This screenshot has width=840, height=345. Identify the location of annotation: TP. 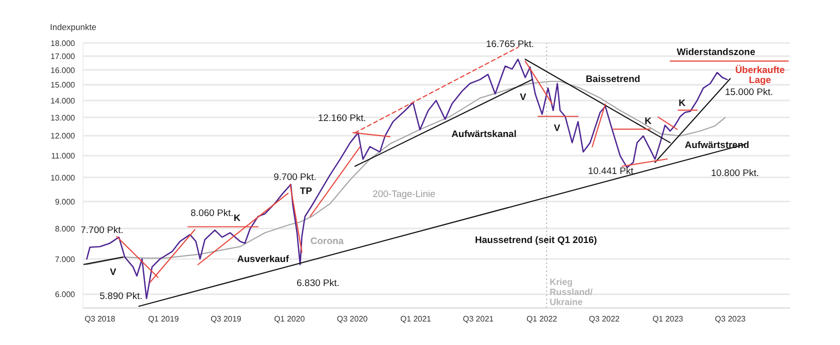
(306, 191).